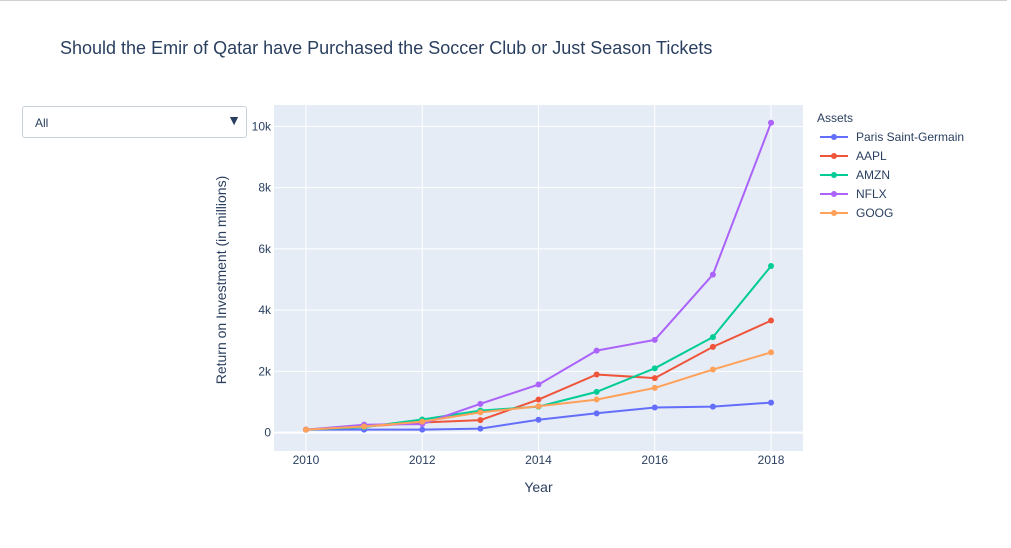 Image resolution: width=1011 pixels, height=548 pixels. I want to click on asset-filter-dropdown: All ▼, so click(134, 122).